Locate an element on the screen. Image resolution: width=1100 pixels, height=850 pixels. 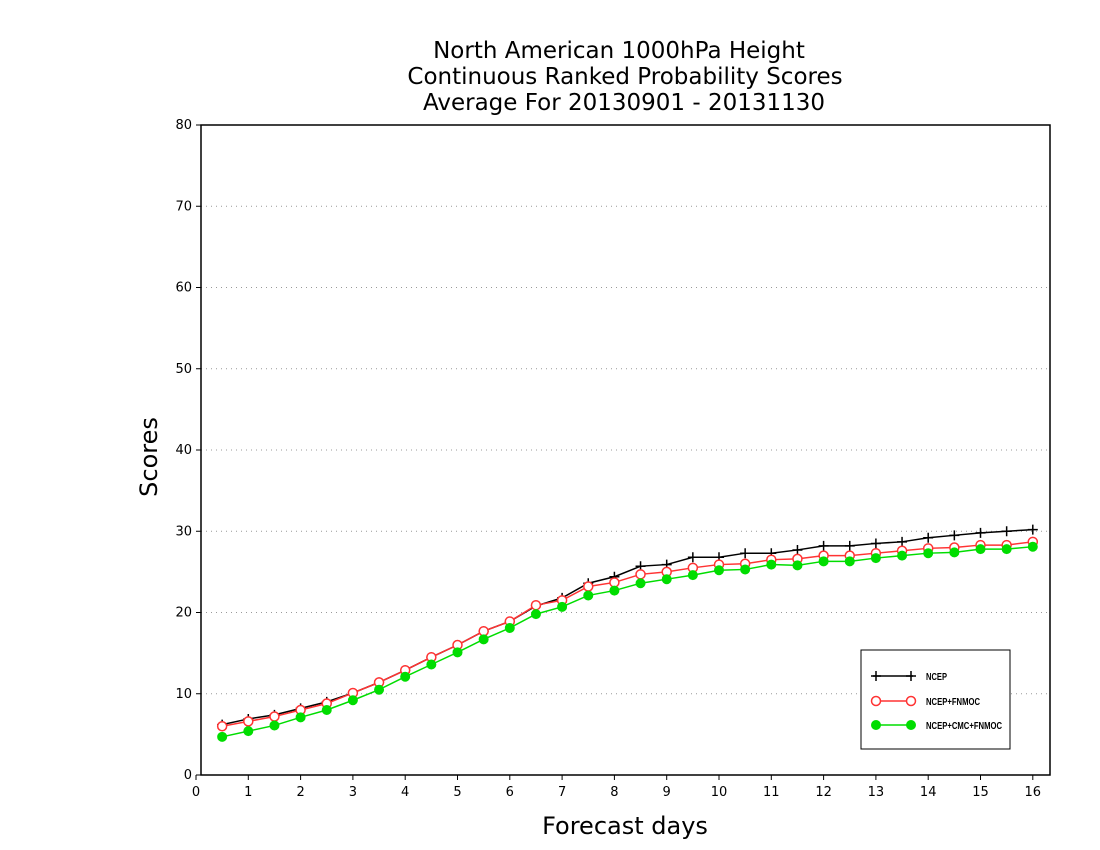
y-tick-label: 0 is located at coordinates (188, 775).